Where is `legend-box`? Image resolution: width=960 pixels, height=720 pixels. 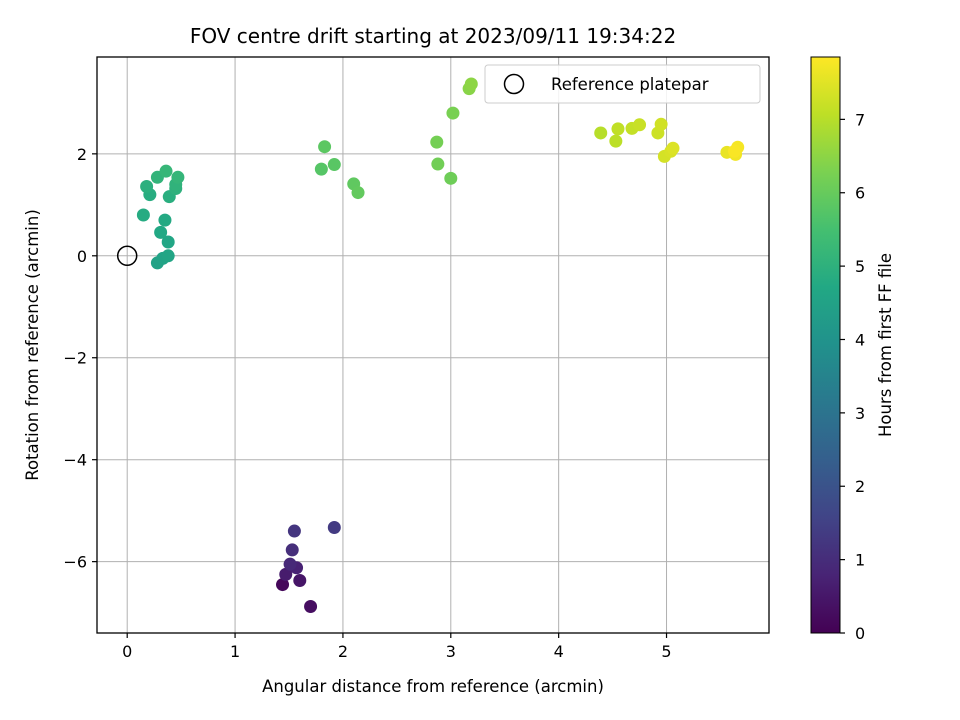
legend-box is located at coordinates (622, 84).